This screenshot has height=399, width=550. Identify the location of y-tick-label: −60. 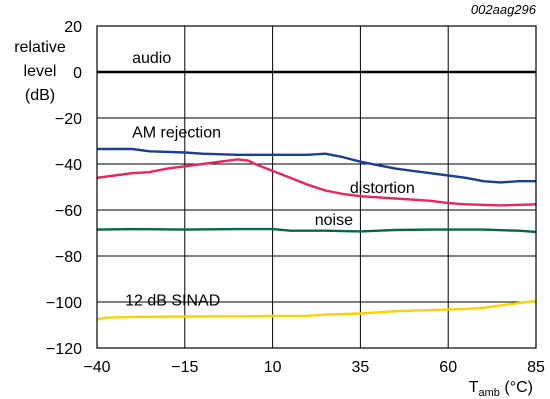
(68, 211).